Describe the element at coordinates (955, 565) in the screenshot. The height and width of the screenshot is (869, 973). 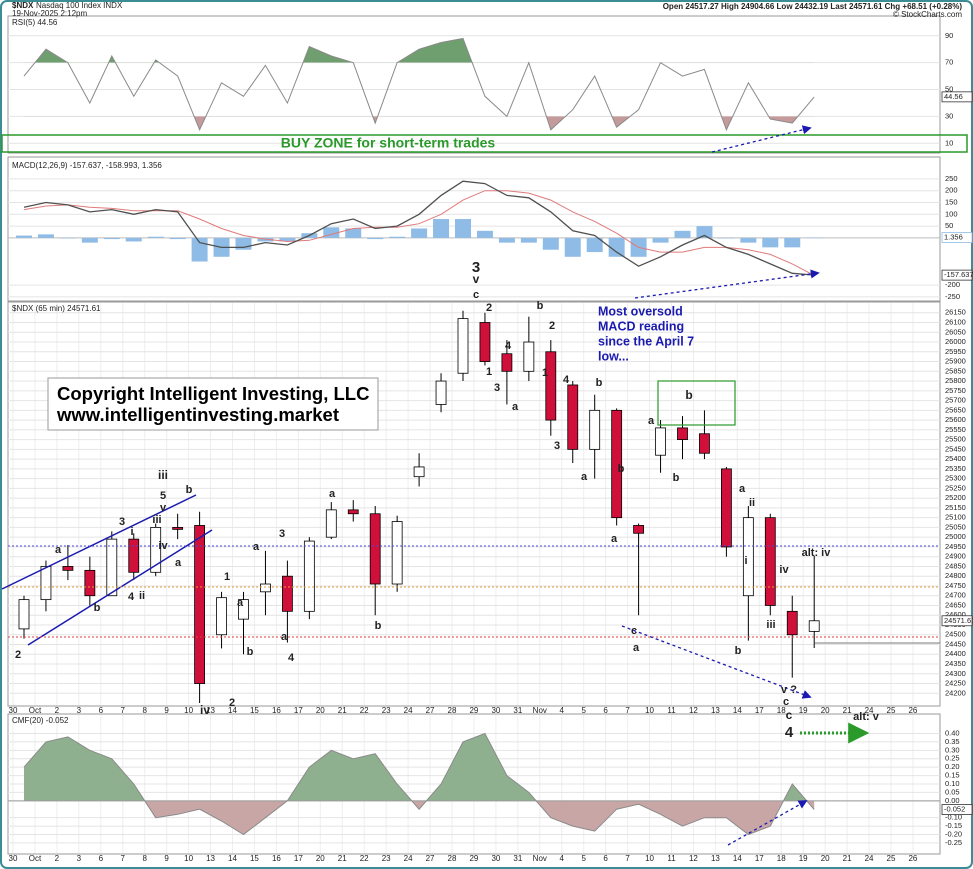
I see `y-tick-label: 24850` at that location.